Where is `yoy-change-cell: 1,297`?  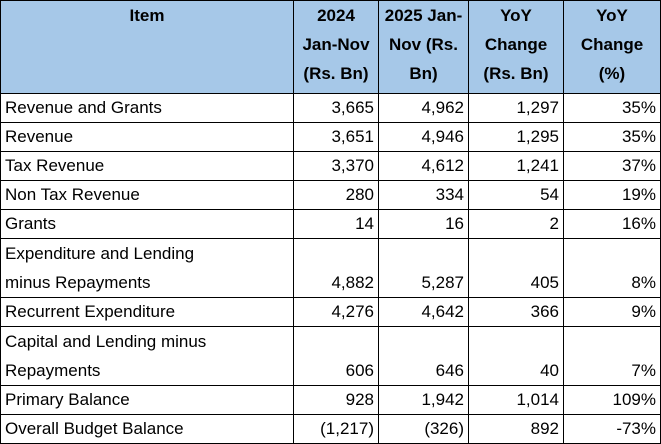
yoy-change-cell: 1,297 is located at coordinates (516, 108).